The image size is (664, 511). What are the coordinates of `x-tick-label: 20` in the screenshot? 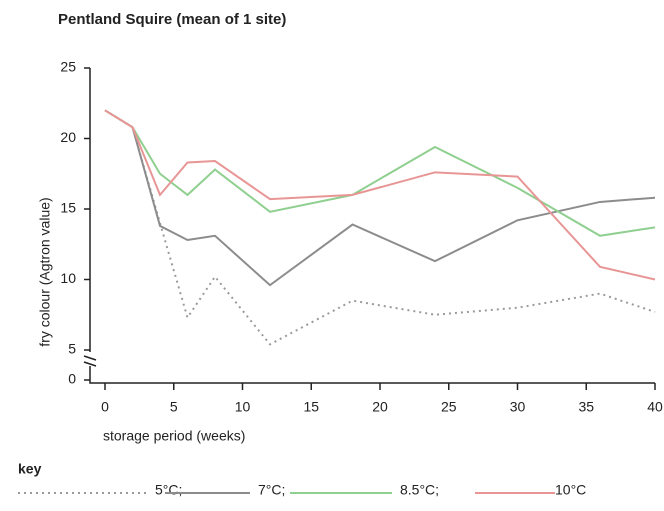 It's located at (380, 407).